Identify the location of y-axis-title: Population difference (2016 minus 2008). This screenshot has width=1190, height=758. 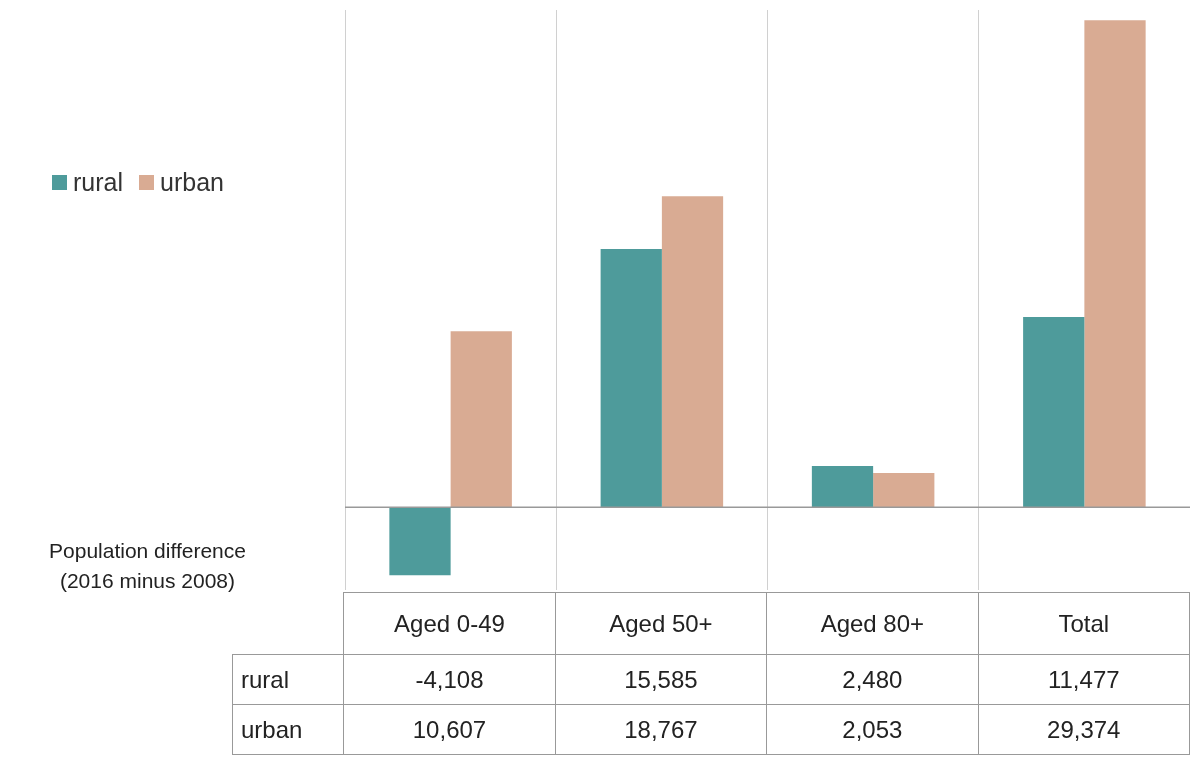
(147, 566).